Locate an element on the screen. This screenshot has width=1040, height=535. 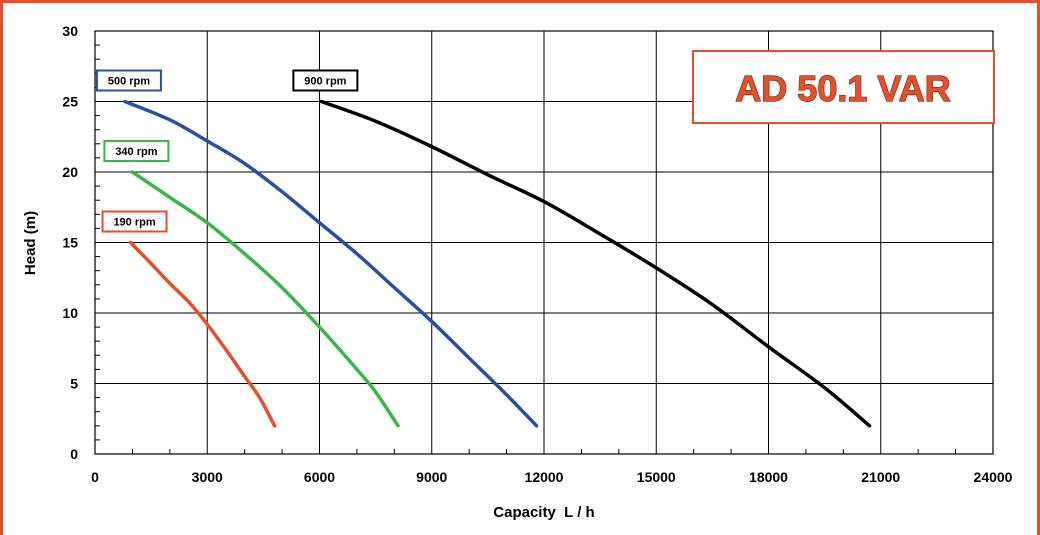
svg-text: 900 rpm is located at coordinates (325, 82).